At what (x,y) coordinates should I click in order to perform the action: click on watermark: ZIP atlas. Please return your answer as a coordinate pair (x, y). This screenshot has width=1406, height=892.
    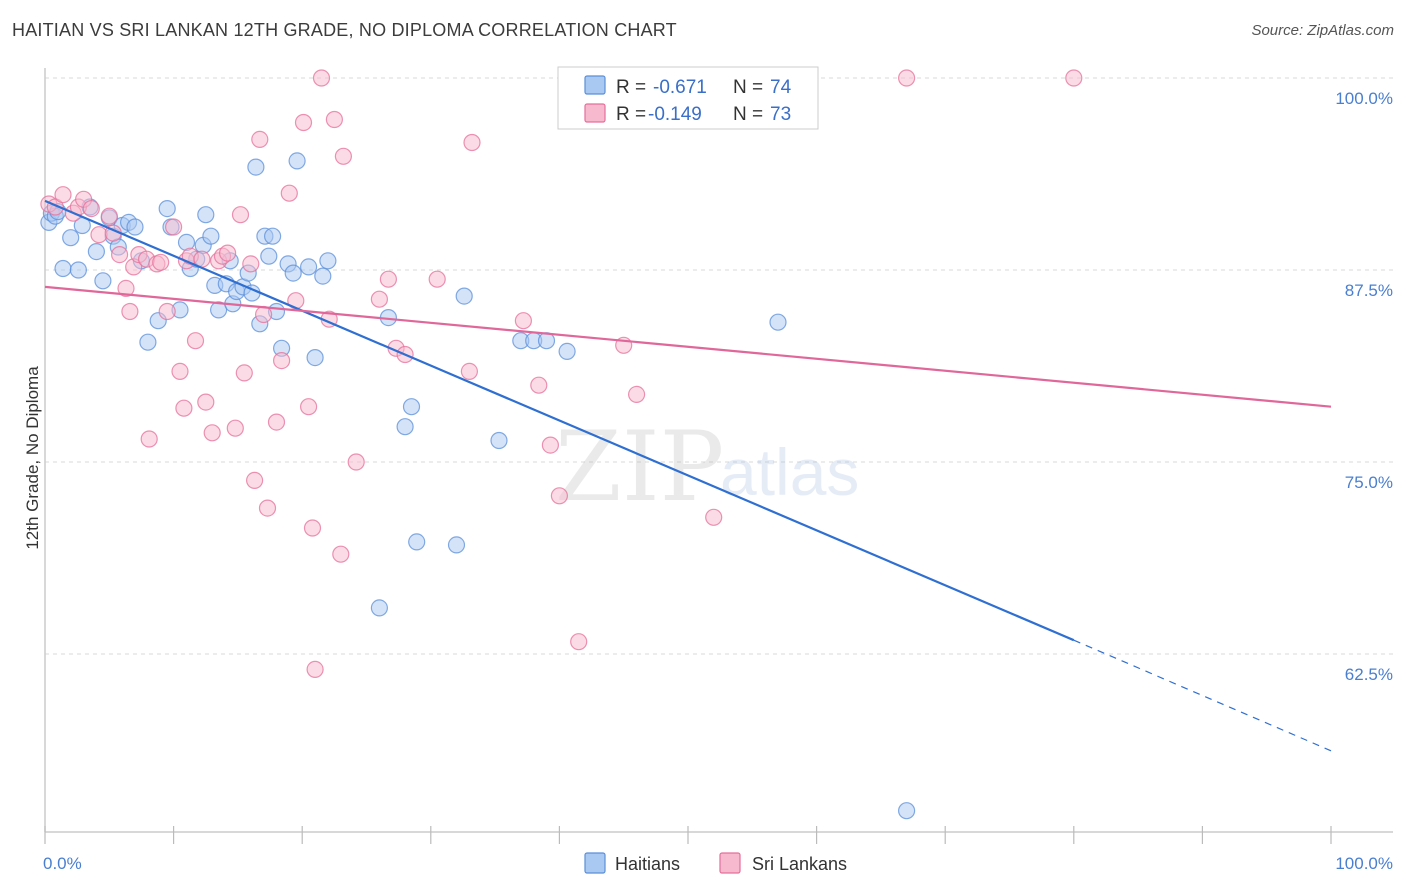
    Looking at the image, I should click on (707, 467).